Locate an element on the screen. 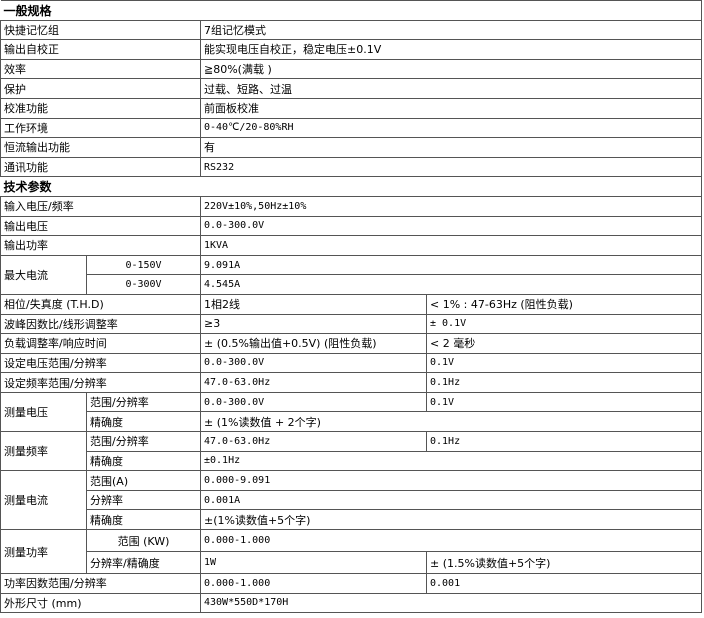 The height and width of the screenshot is (618, 704). row-label: 工作环境 is located at coordinates (100, 128).